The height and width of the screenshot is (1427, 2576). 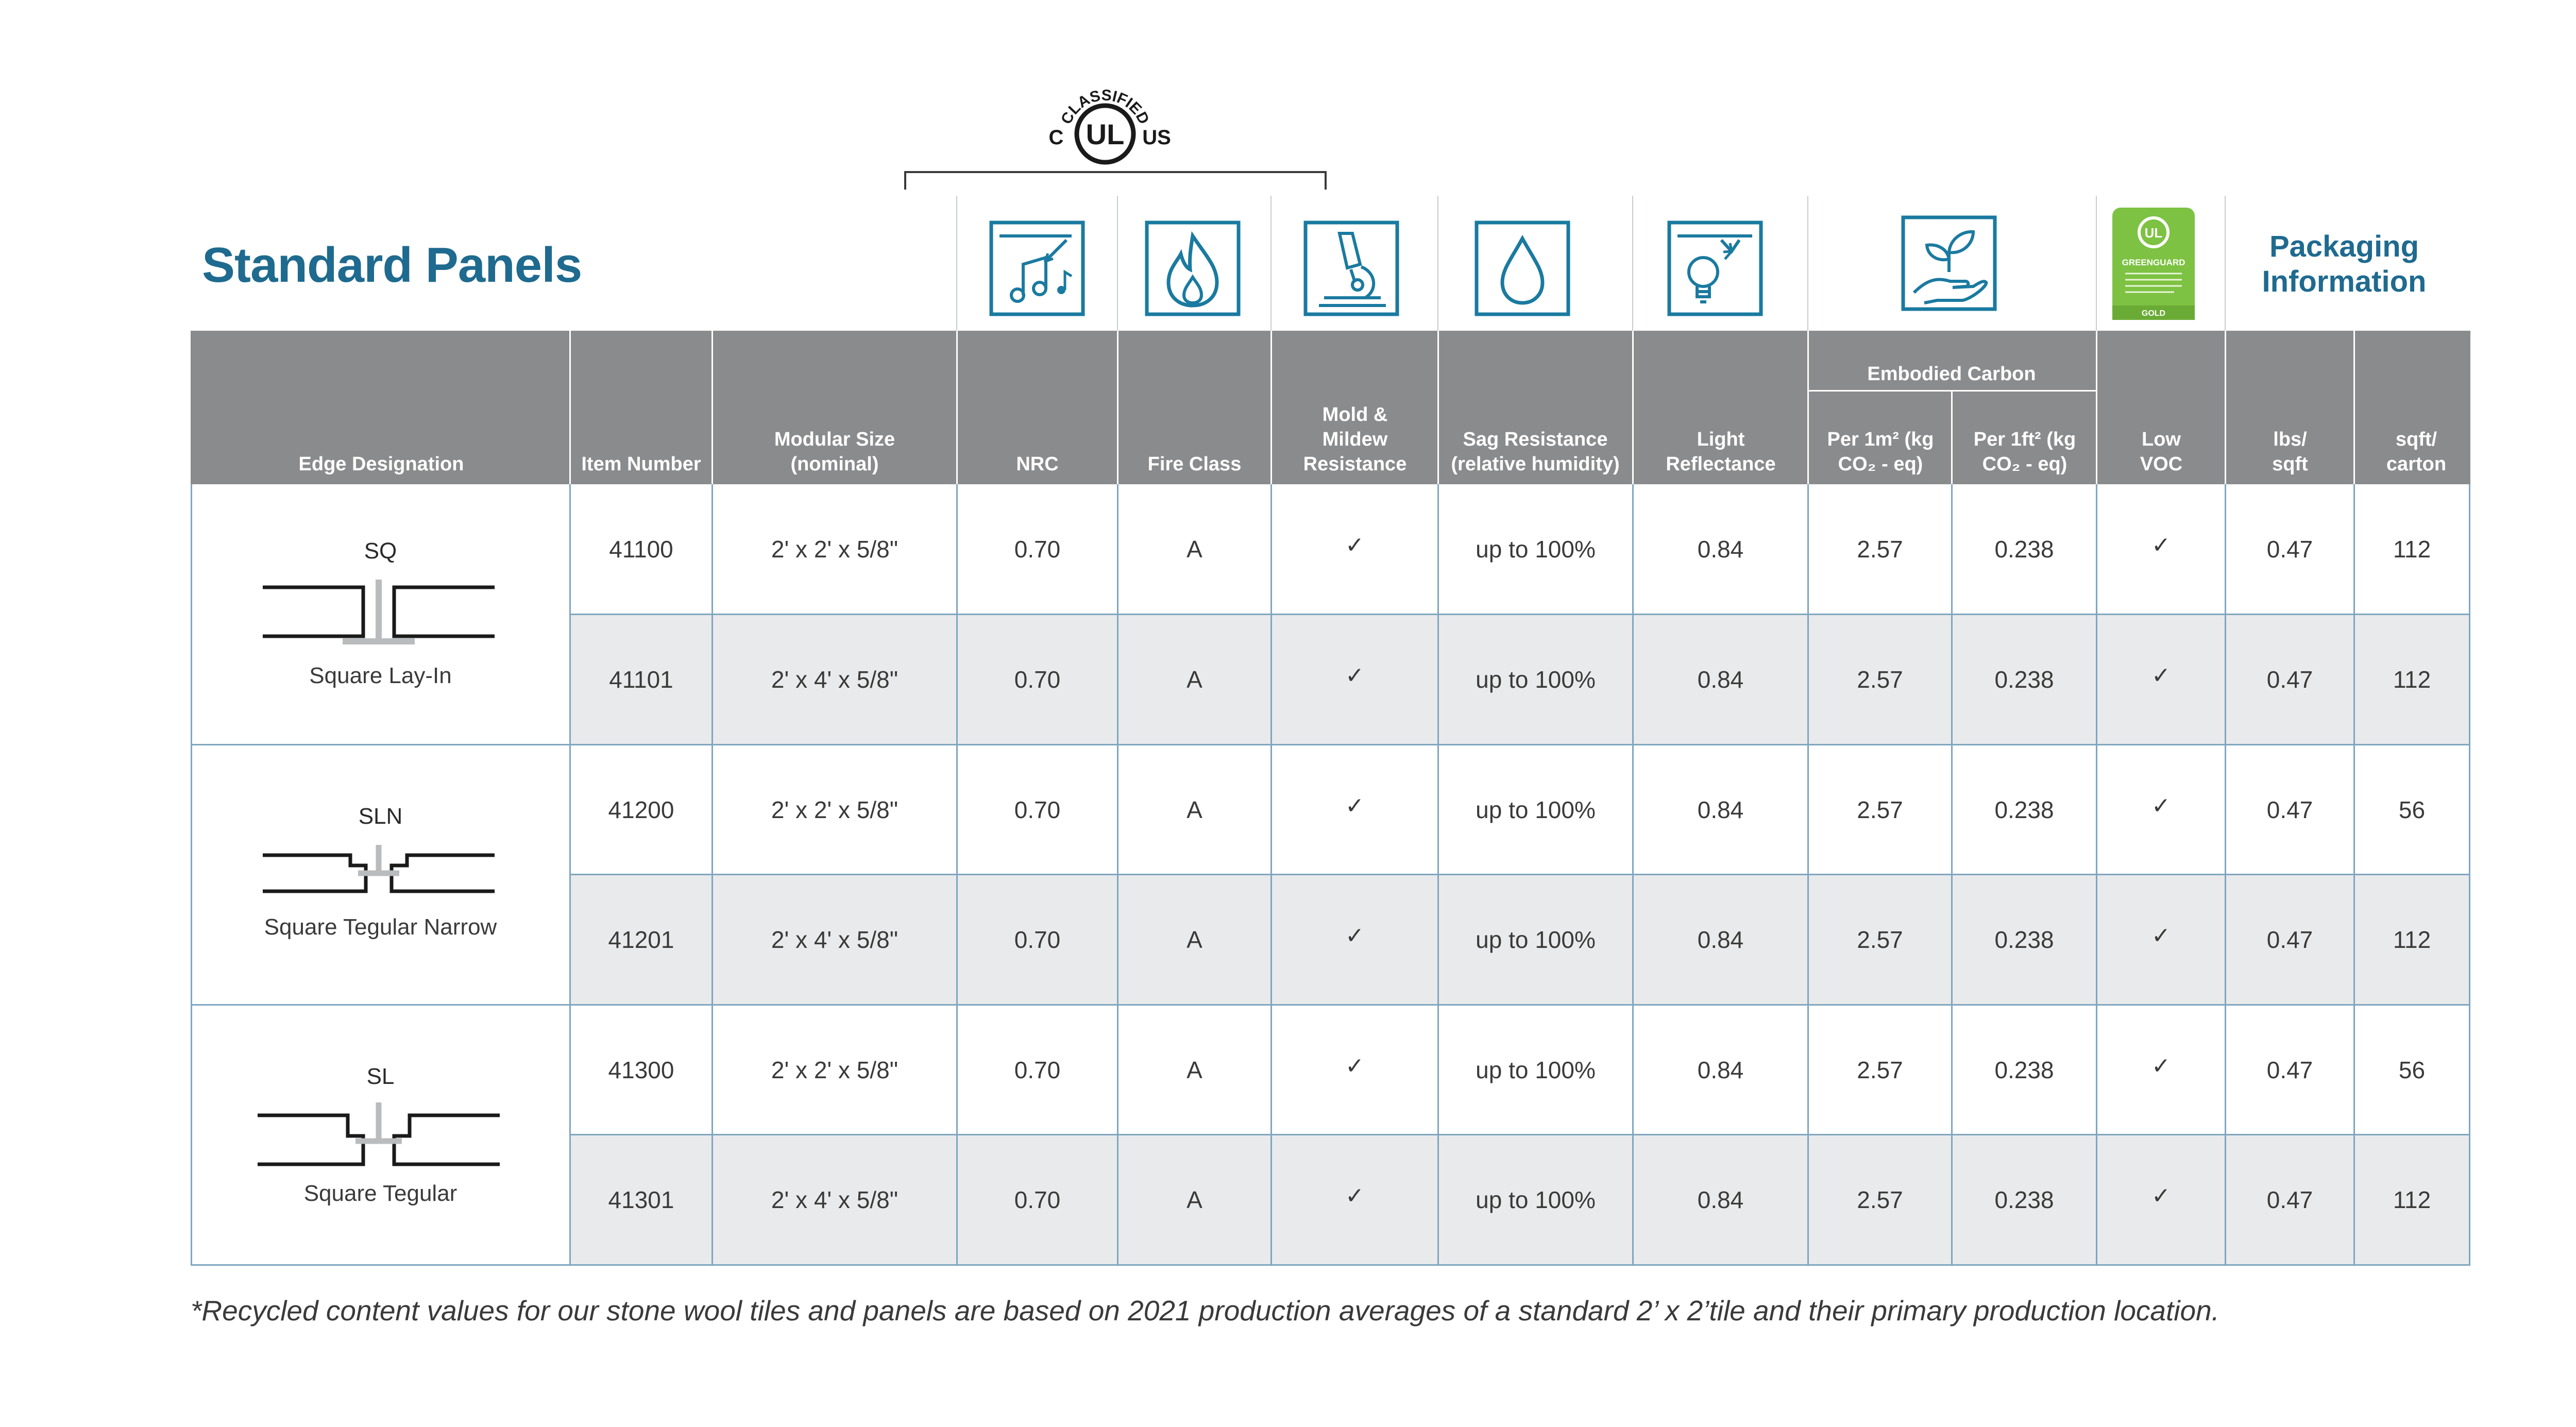 I want to click on header-per-m2: Per 1m² (kg CO₂ - eq), so click(x=1880, y=452).